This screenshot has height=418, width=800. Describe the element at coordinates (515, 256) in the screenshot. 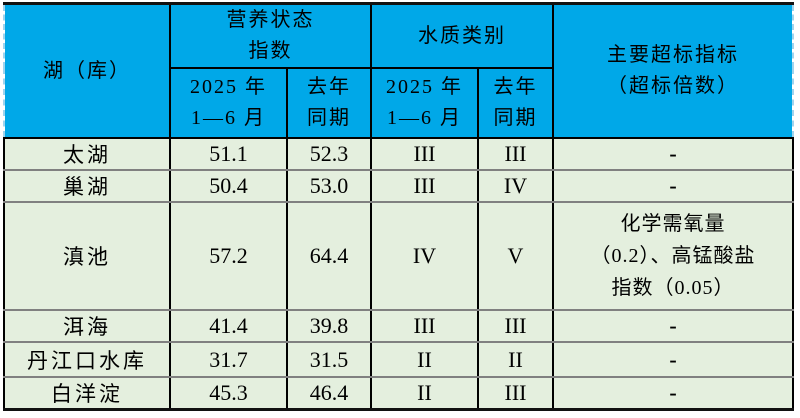

I see `quality-lastyear-value: V` at that location.